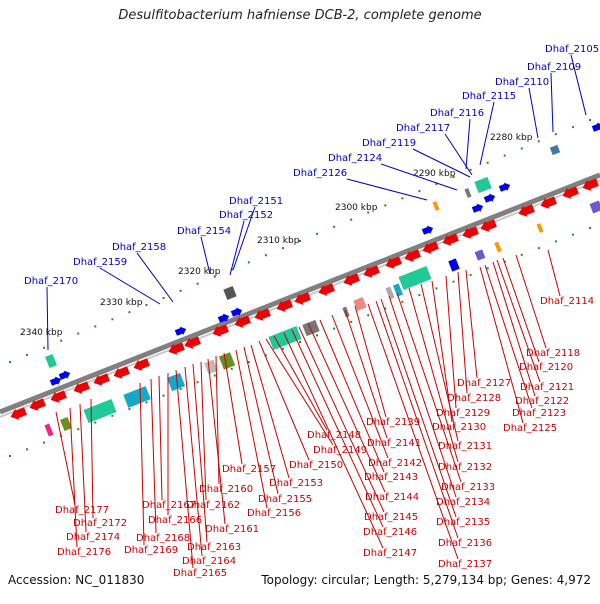  I want to click on gene-label-below: Dhaf_2153, so click(296, 483).